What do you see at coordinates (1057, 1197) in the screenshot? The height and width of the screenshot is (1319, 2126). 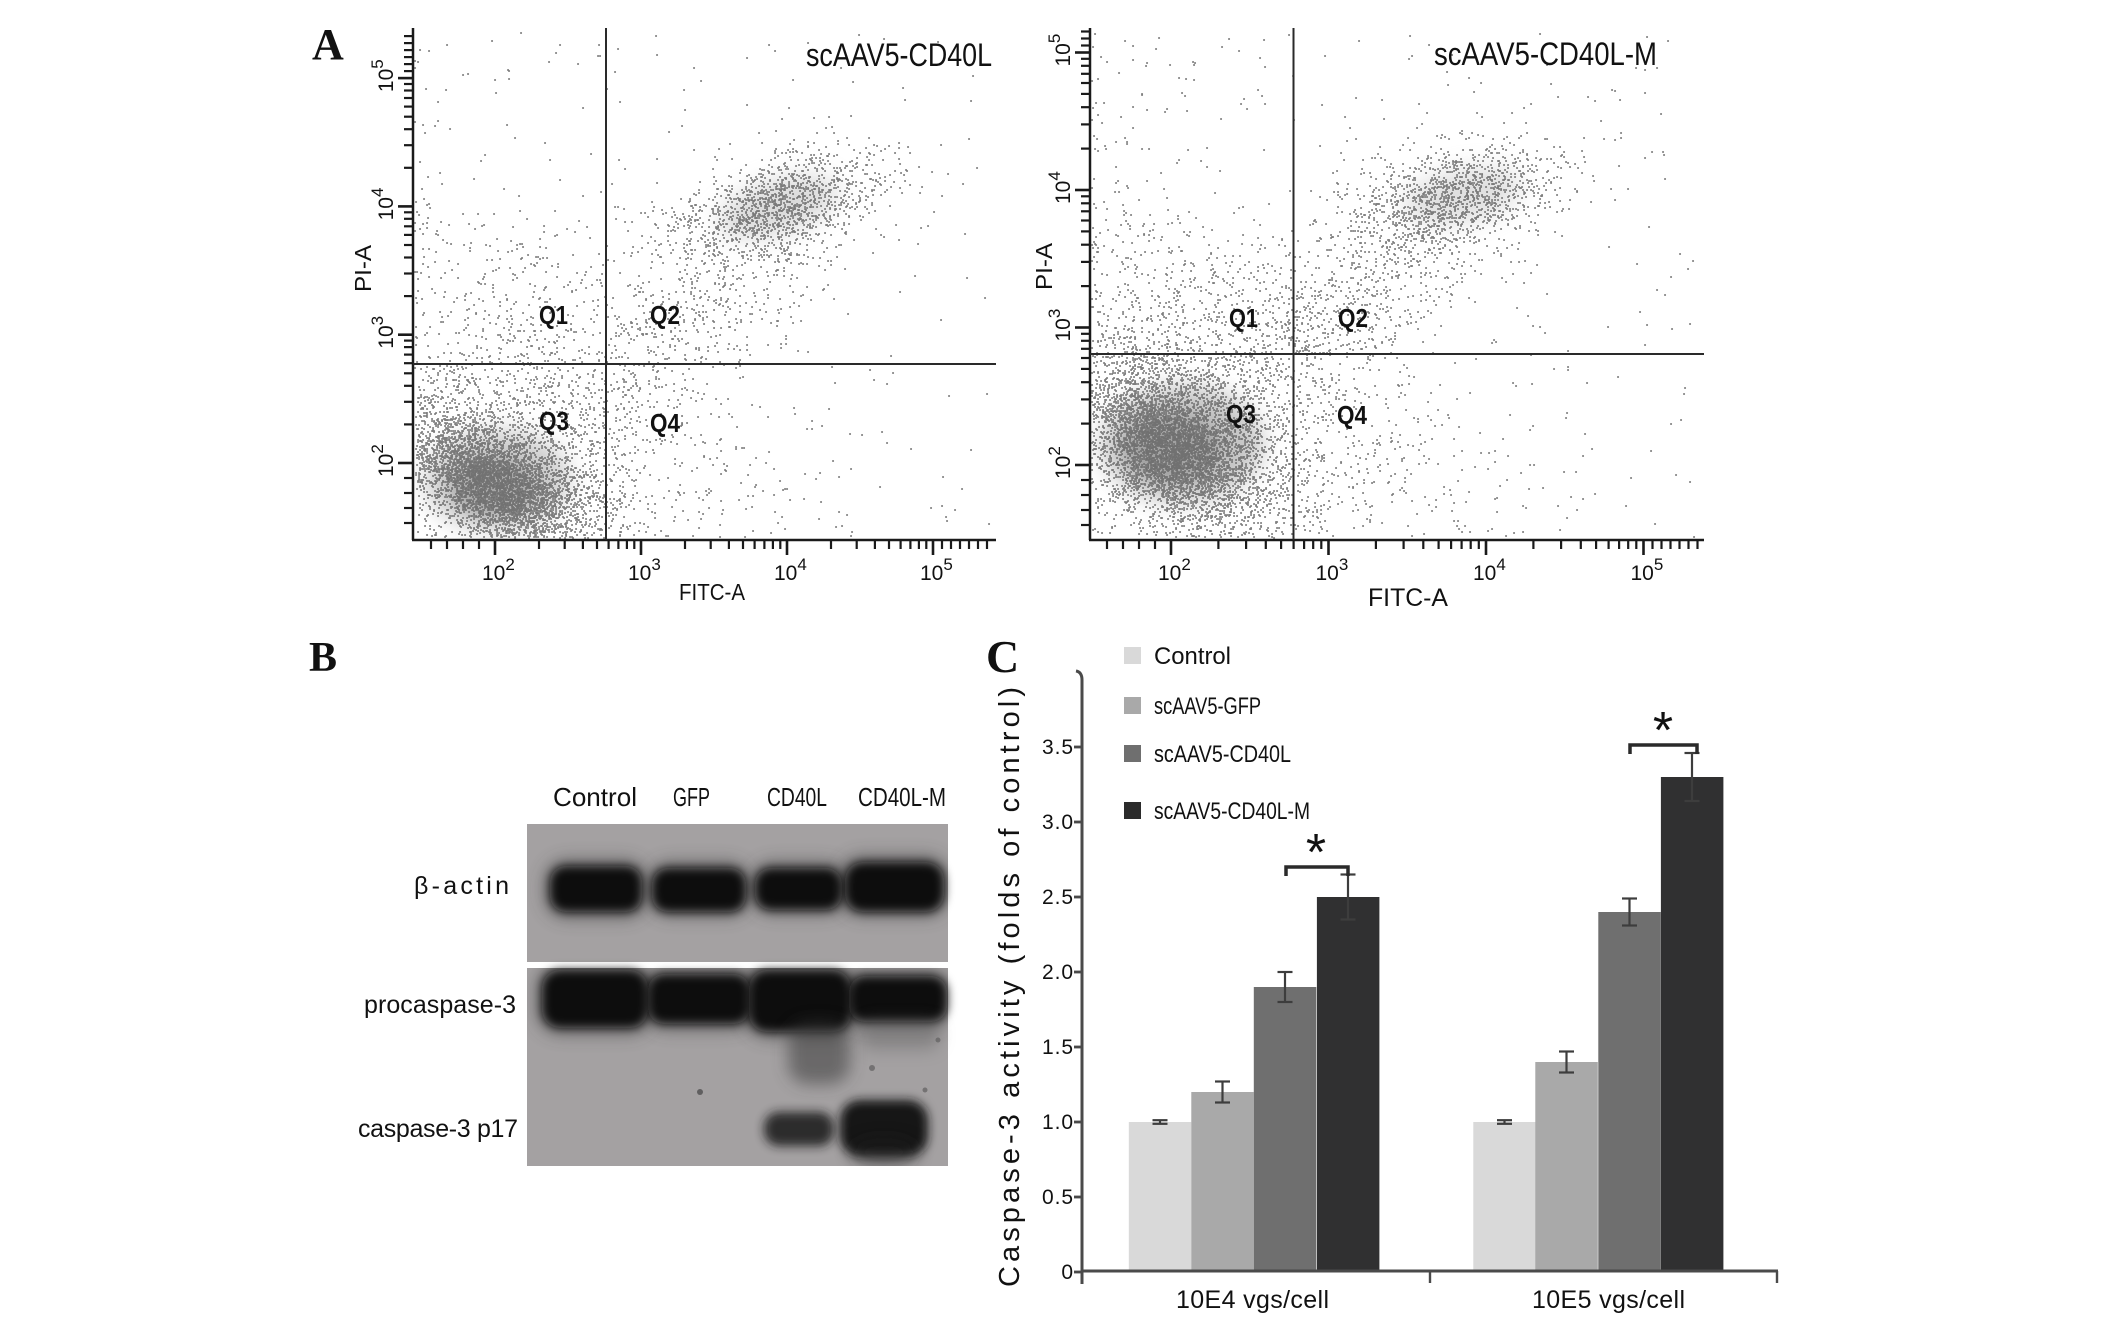 I see `svg-text: 0.5` at bounding box center [1057, 1197].